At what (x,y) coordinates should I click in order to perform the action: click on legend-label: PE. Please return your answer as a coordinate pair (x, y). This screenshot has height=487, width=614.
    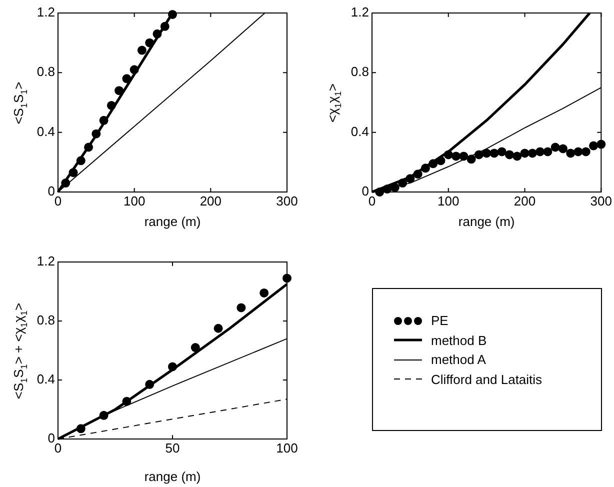
    Looking at the image, I should click on (439, 320).